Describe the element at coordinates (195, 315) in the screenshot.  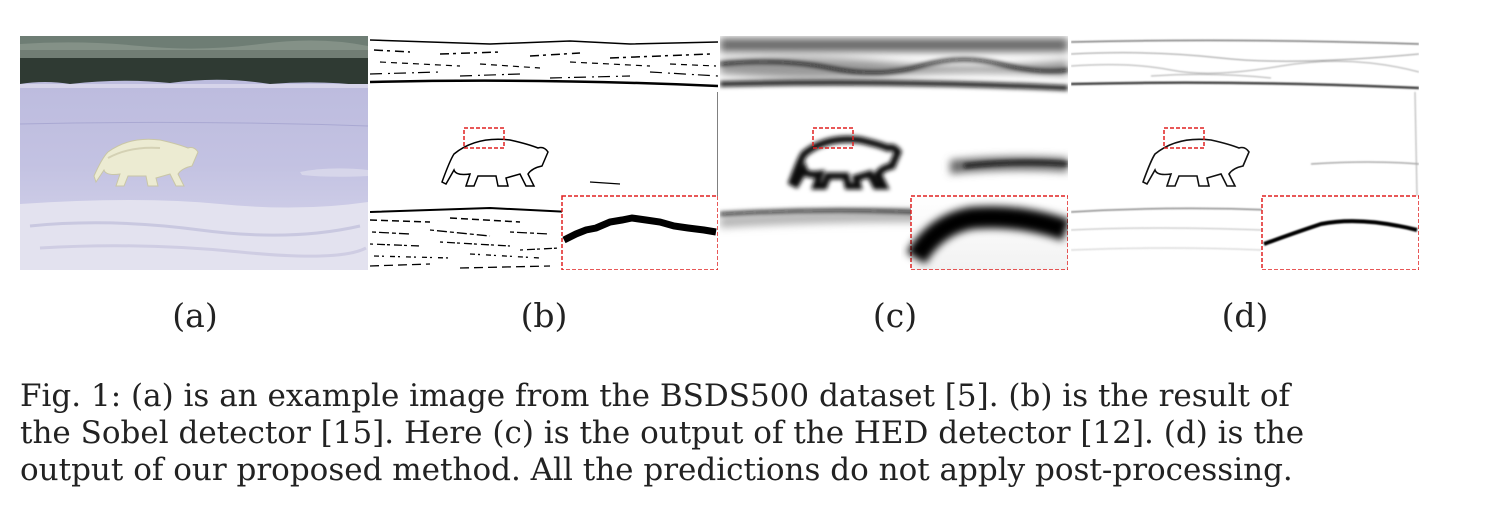
I see `subfigure-label-a: (a)` at that location.